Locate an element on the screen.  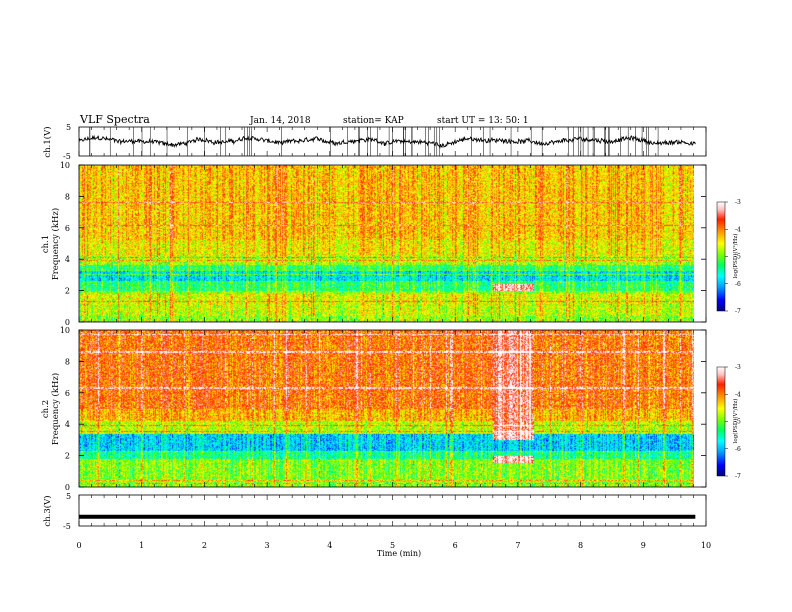
time-tick-label: 8 is located at coordinates (580, 545).